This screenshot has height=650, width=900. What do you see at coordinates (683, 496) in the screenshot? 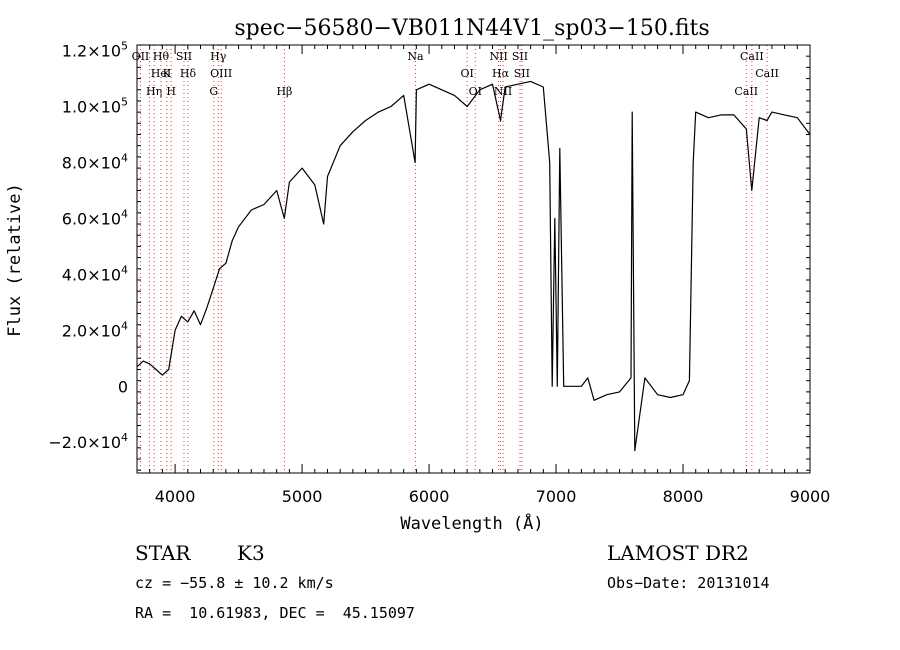
I see `x-tick-label: 8000` at bounding box center [683, 496].